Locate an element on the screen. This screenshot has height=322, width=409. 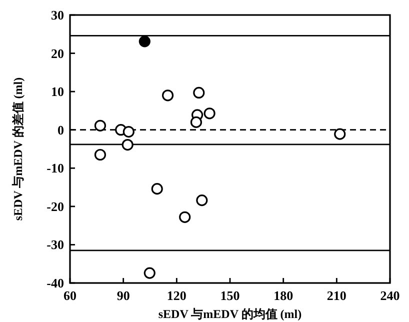
x-tick-label: 180 is located at coordinates (284, 295).